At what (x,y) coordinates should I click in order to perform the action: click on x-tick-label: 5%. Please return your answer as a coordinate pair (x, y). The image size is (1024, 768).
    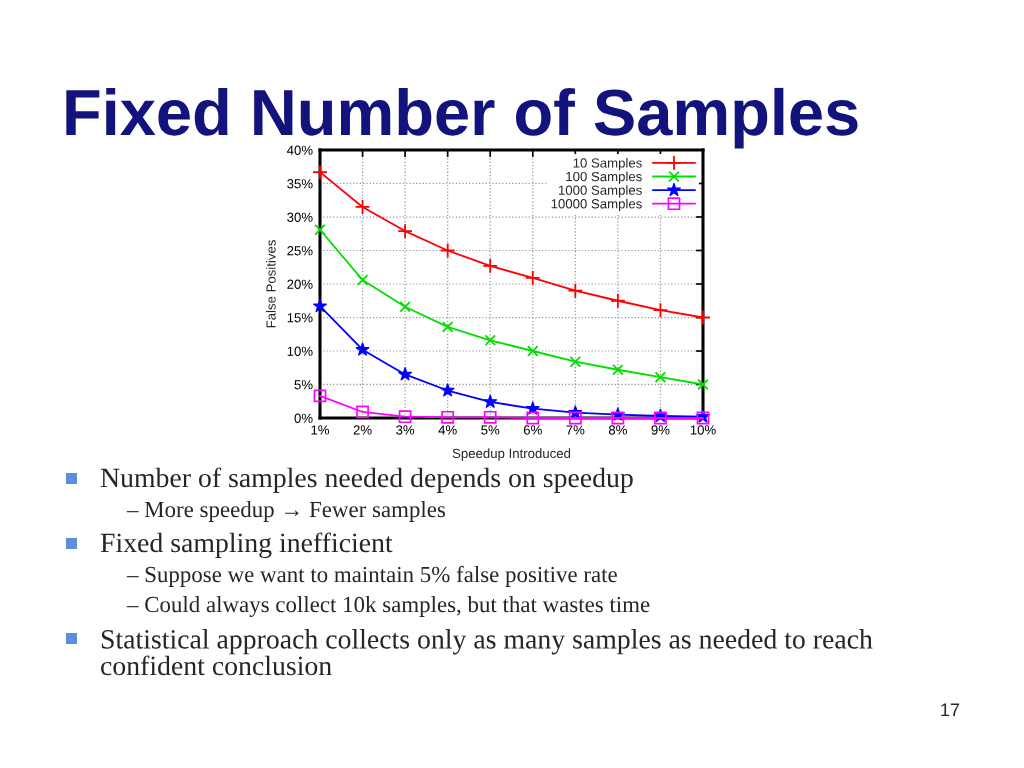
    Looking at the image, I should click on (490, 430).